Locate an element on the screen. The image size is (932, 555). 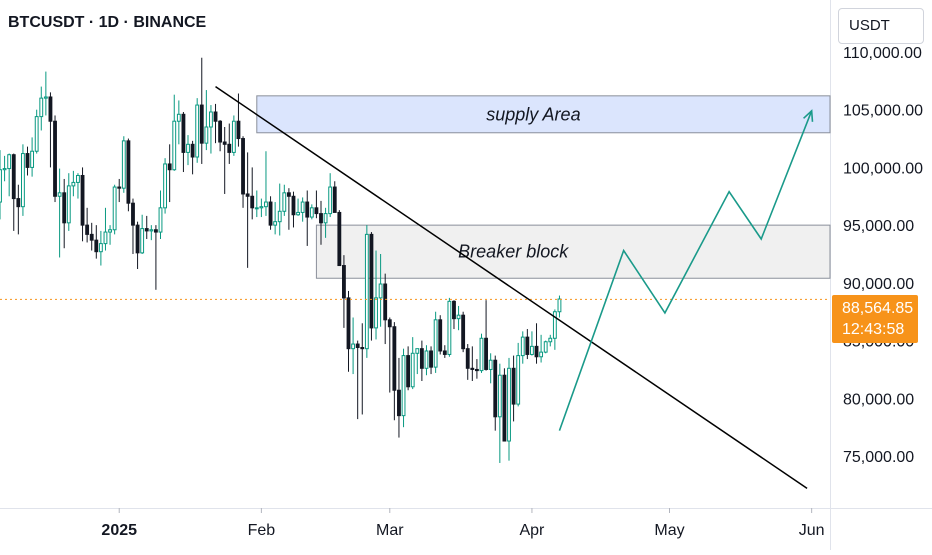
time-tick-label: 2025 is located at coordinates (119, 530).